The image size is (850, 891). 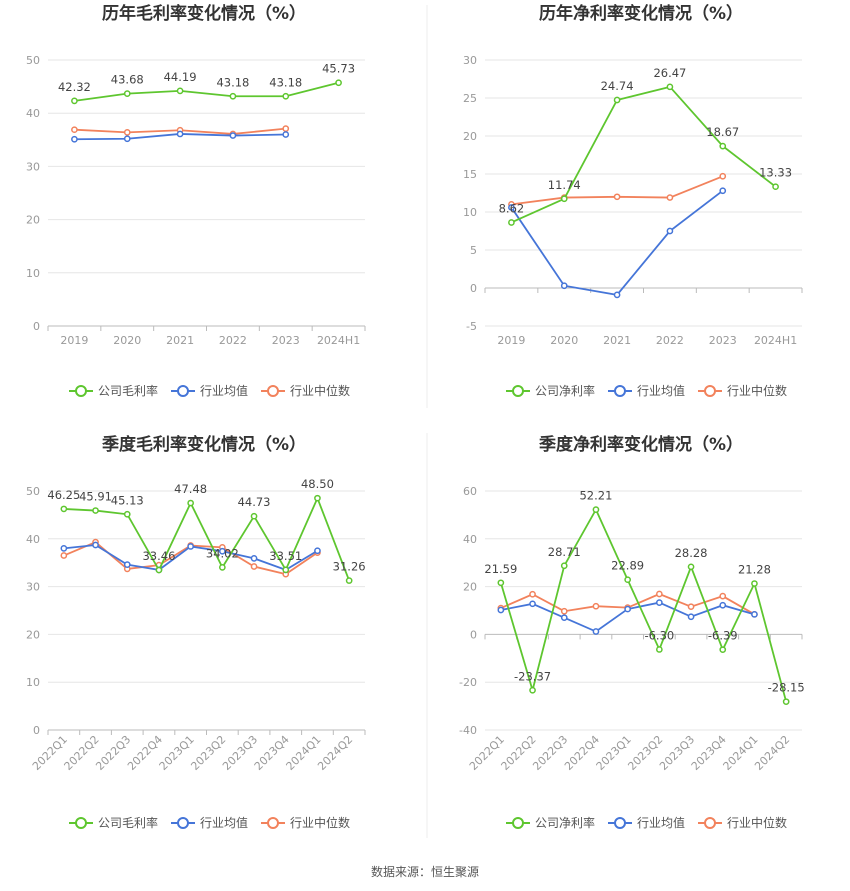 I want to click on quarterly-gross-data-label: 46.25, so click(x=63, y=495).